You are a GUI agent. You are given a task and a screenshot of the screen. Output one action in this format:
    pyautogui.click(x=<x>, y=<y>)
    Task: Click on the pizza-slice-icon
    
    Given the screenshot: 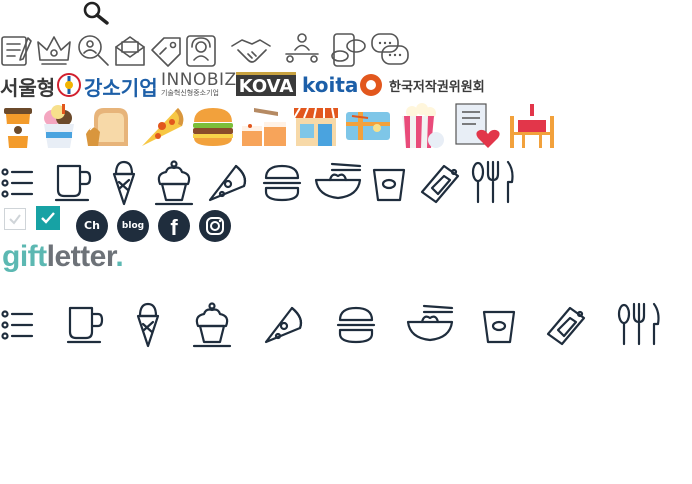 What is the action you would take?
    pyautogui.click(x=162, y=126)
    